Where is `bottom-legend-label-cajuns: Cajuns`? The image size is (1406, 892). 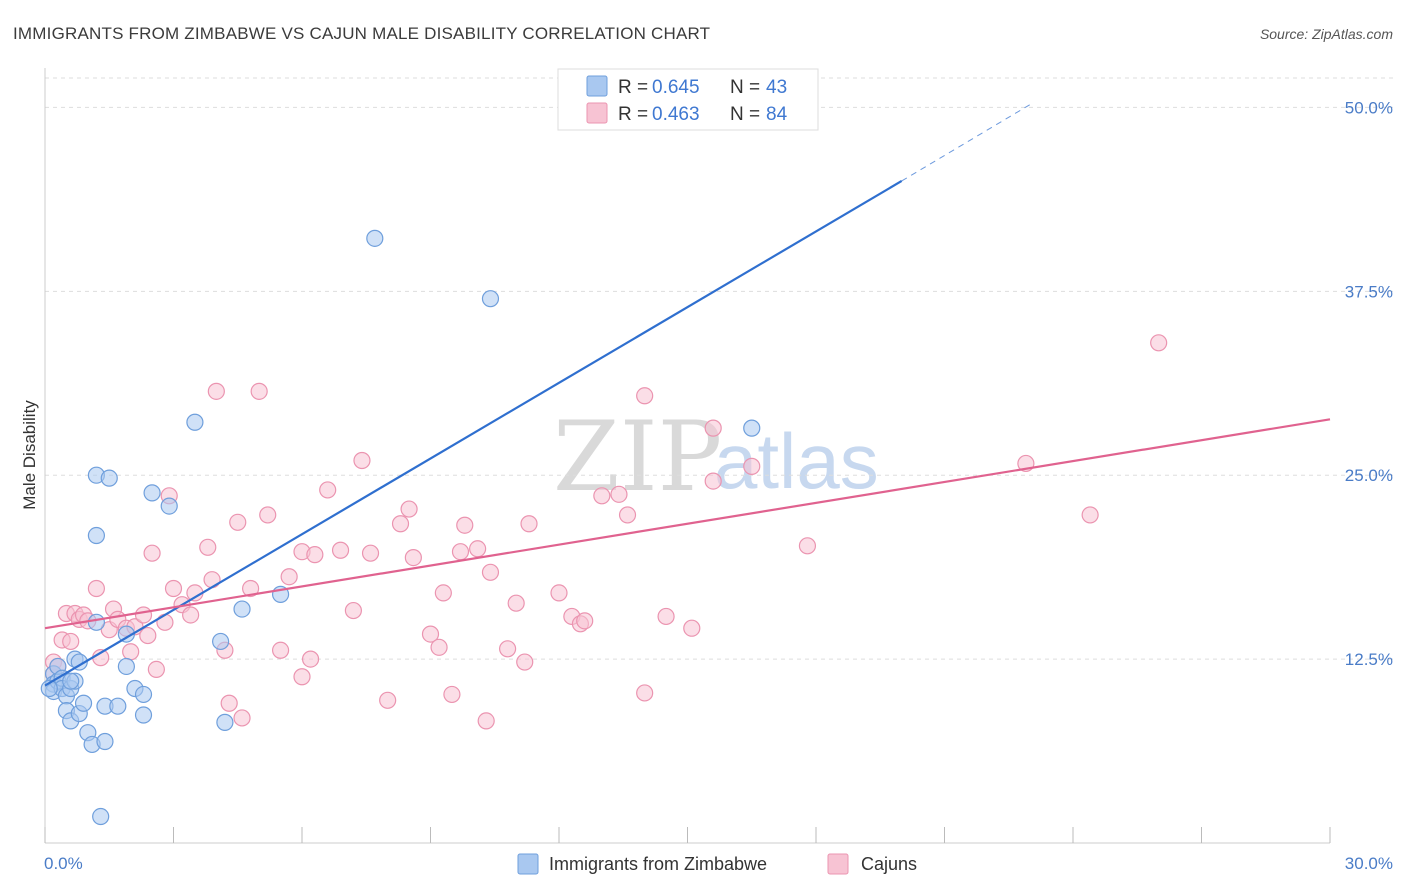
bottom-legend-label-cajuns: Cajuns is located at coordinates (889, 864).